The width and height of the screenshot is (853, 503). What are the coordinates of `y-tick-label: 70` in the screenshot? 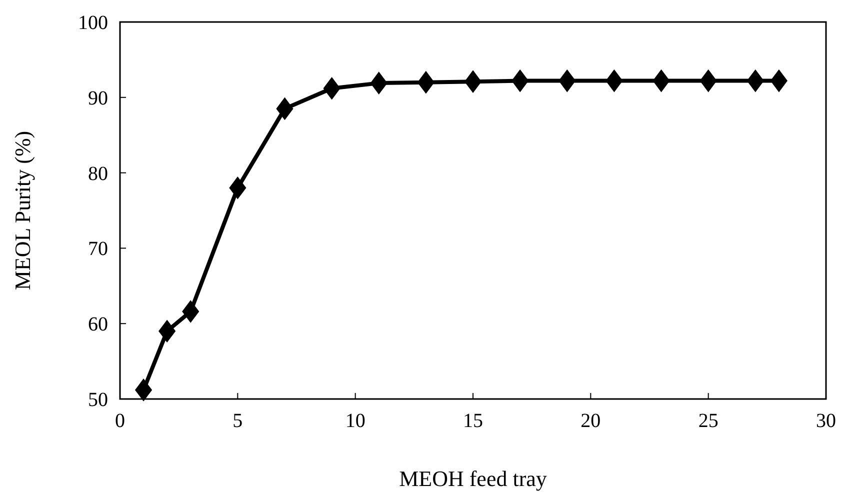 It's located at (98, 249).